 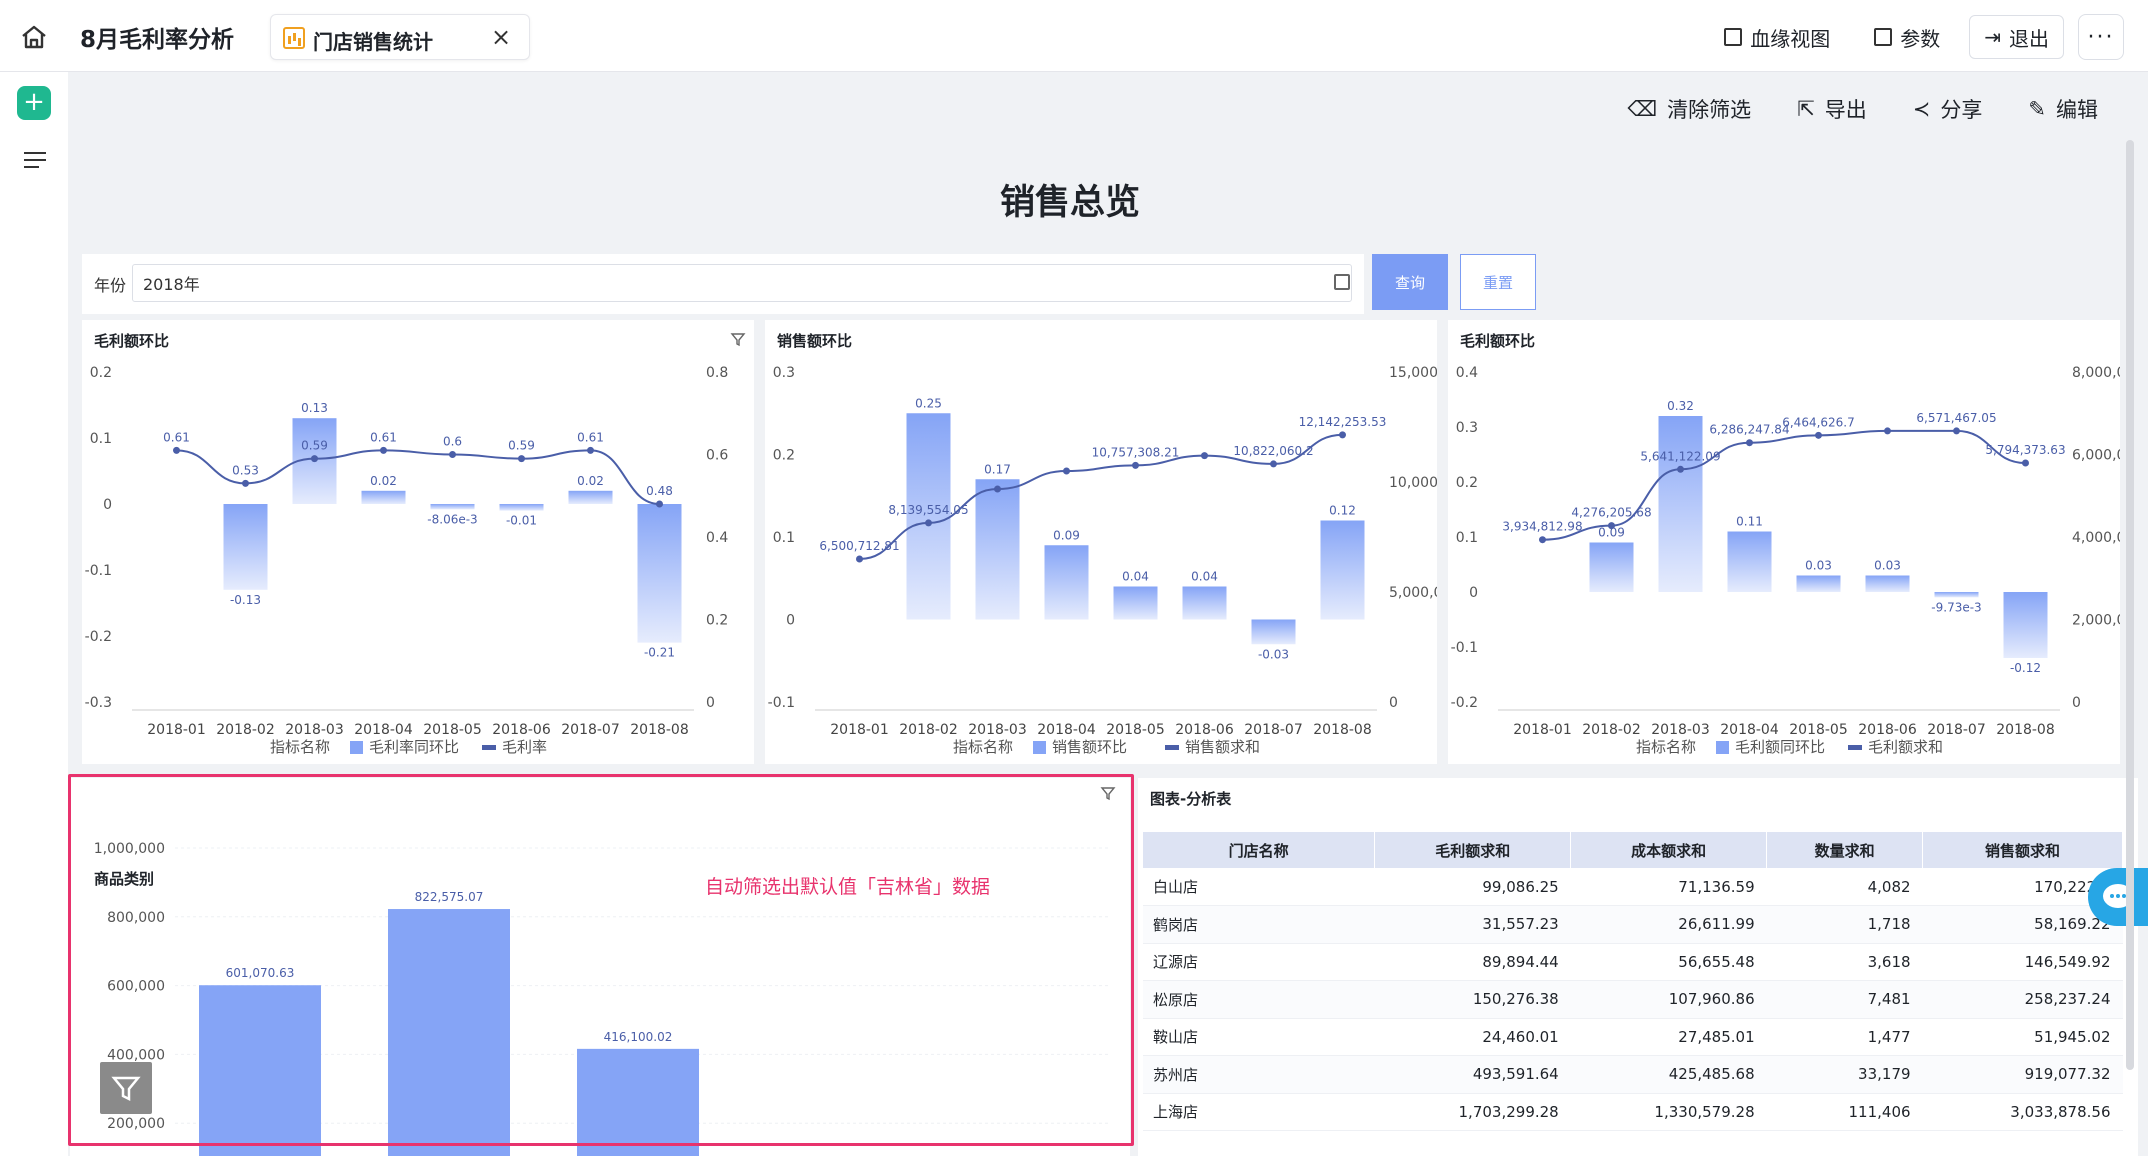 What do you see at coordinates (2037, 109) in the screenshot?
I see `edit-icon: ✎` at bounding box center [2037, 109].